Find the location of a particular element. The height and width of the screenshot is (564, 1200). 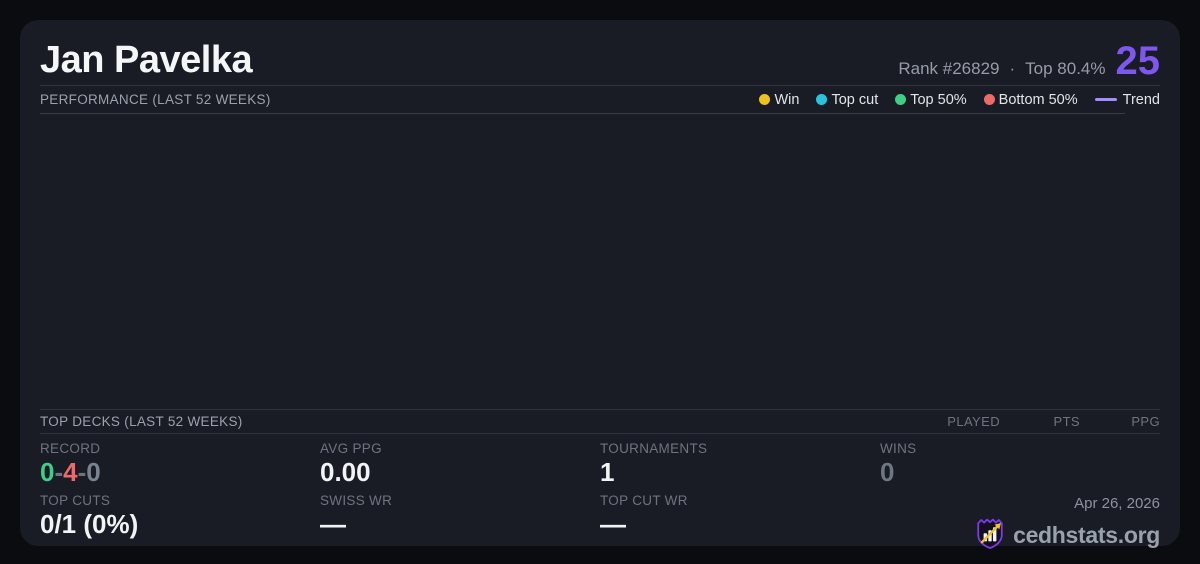

legend-item-top-50: Top 50% is located at coordinates (931, 99).